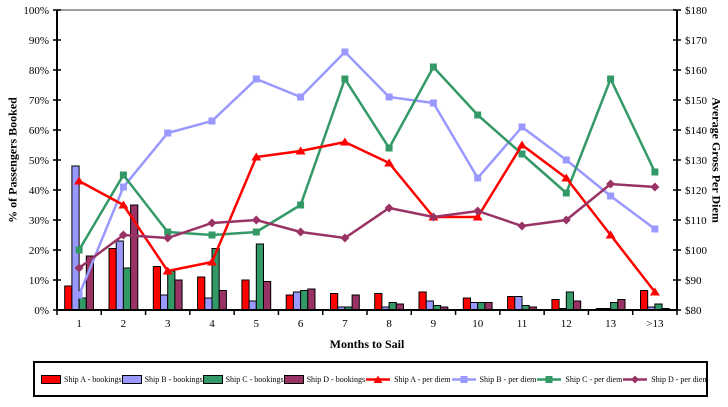  I want to click on legend-label-ship-c-bookings: Ship C - bookings, so click(254, 379).